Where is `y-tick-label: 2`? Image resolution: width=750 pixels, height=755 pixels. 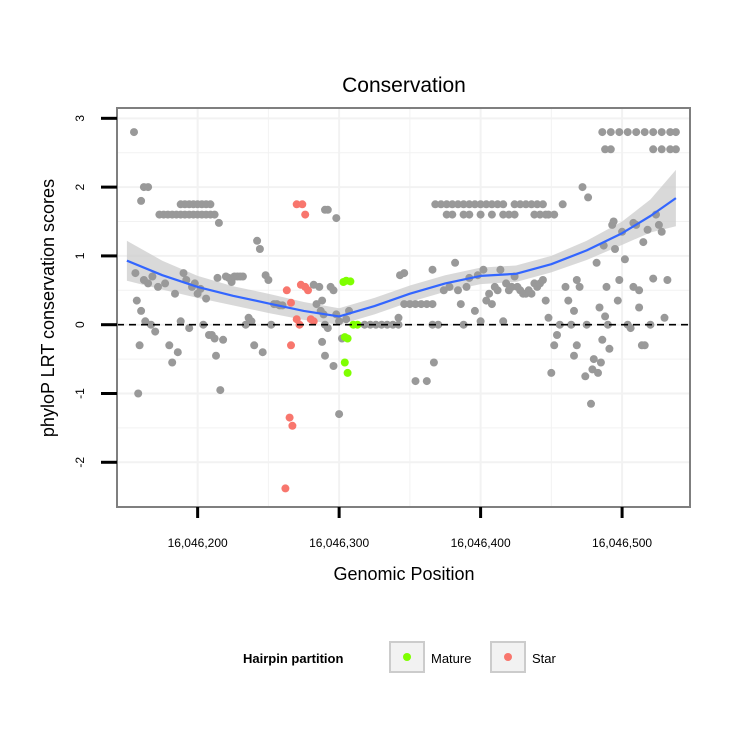 y-tick-label: 2 is located at coordinates (80, 186).